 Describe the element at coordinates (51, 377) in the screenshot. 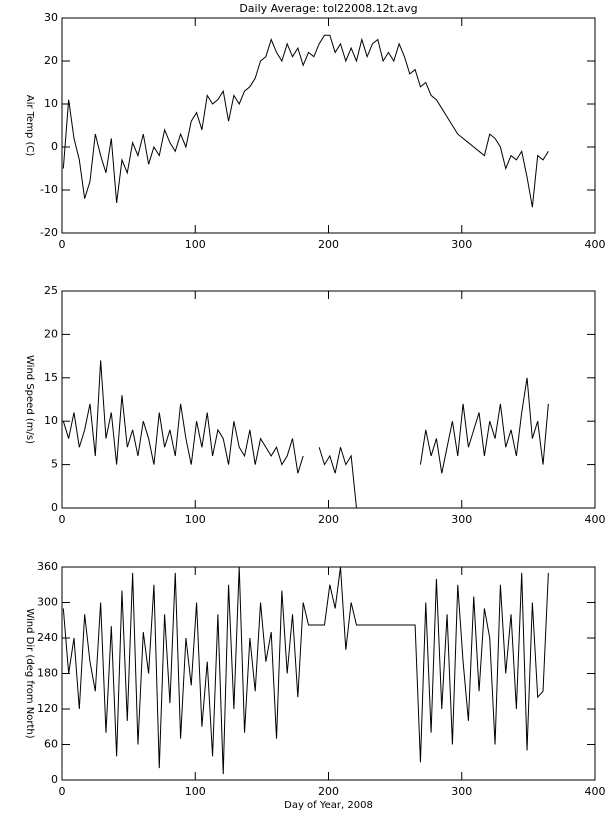

I see `y-tick-label: 15` at that location.